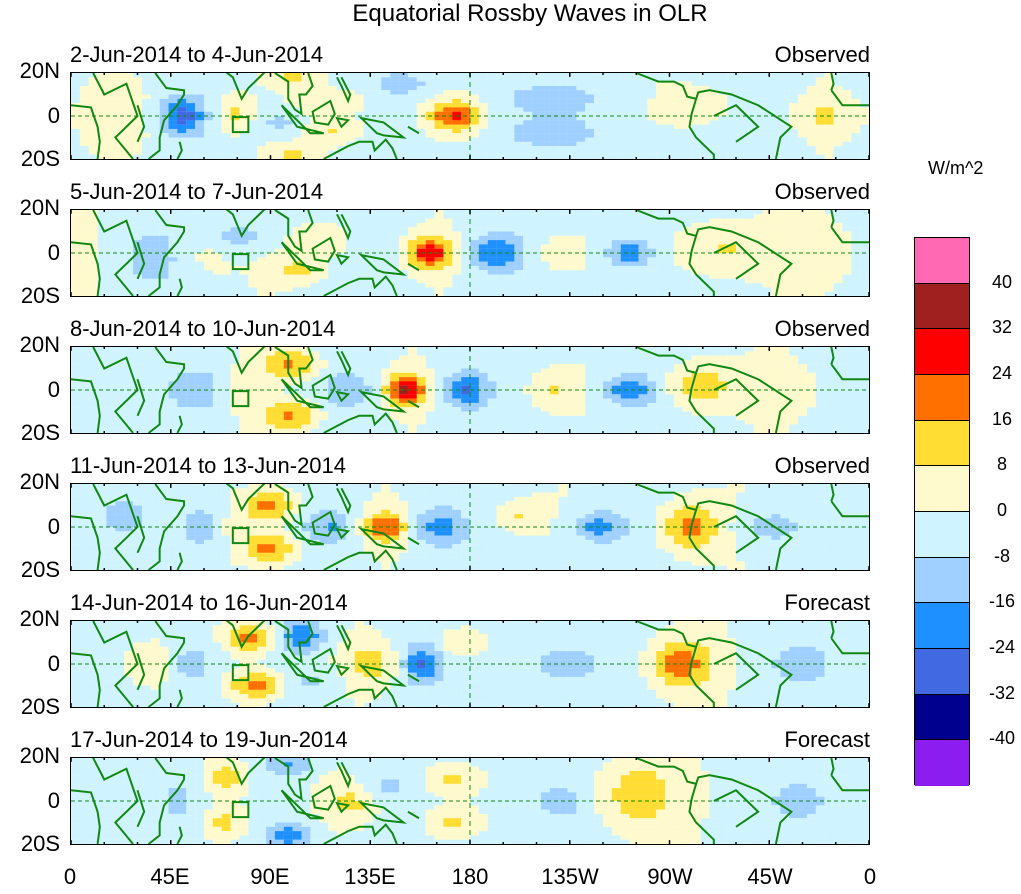  I want to click on y-tick-label: 20S, so click(30, 433).